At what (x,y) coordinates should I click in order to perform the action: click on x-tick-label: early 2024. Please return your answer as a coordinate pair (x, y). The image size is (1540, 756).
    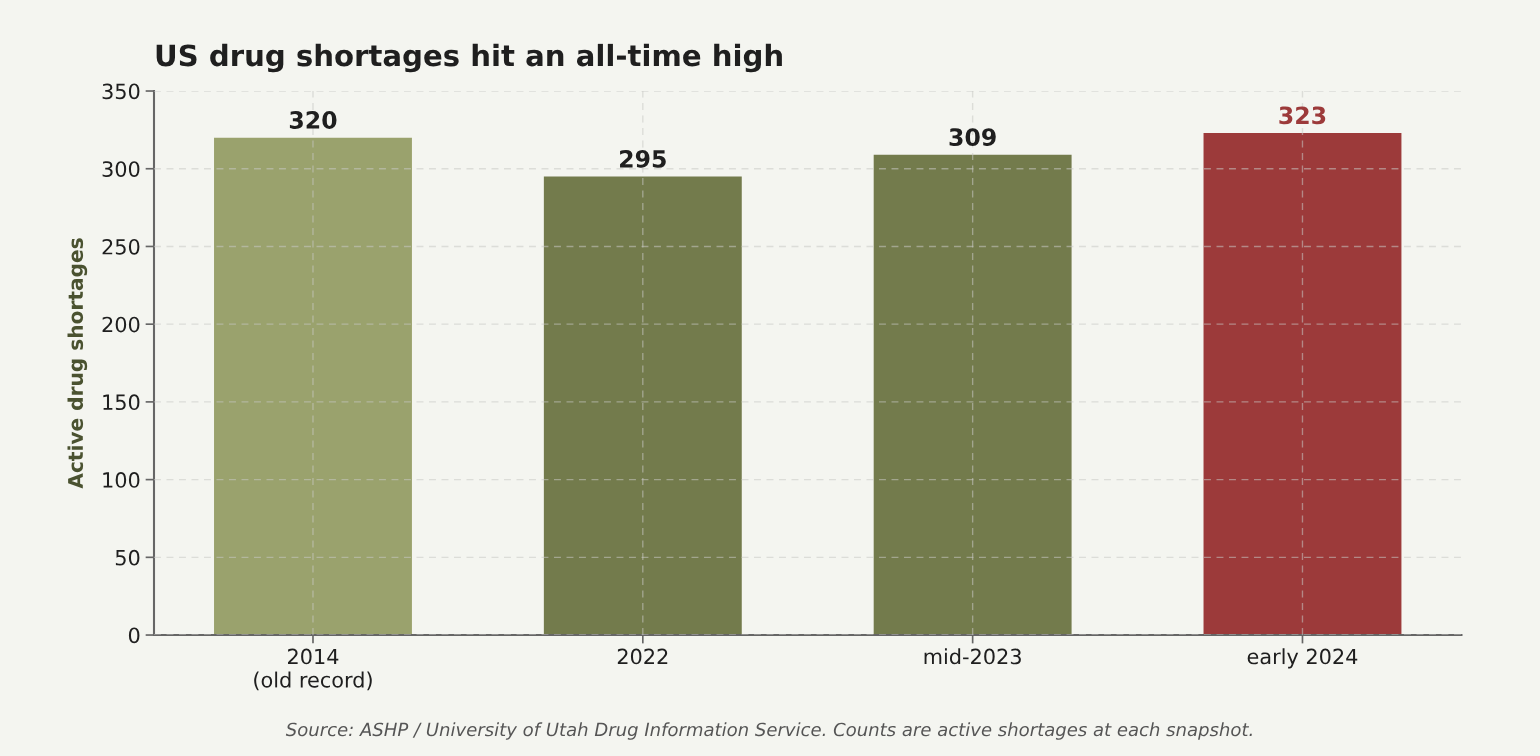
    Looking at the image, I should click on (1302, 658).